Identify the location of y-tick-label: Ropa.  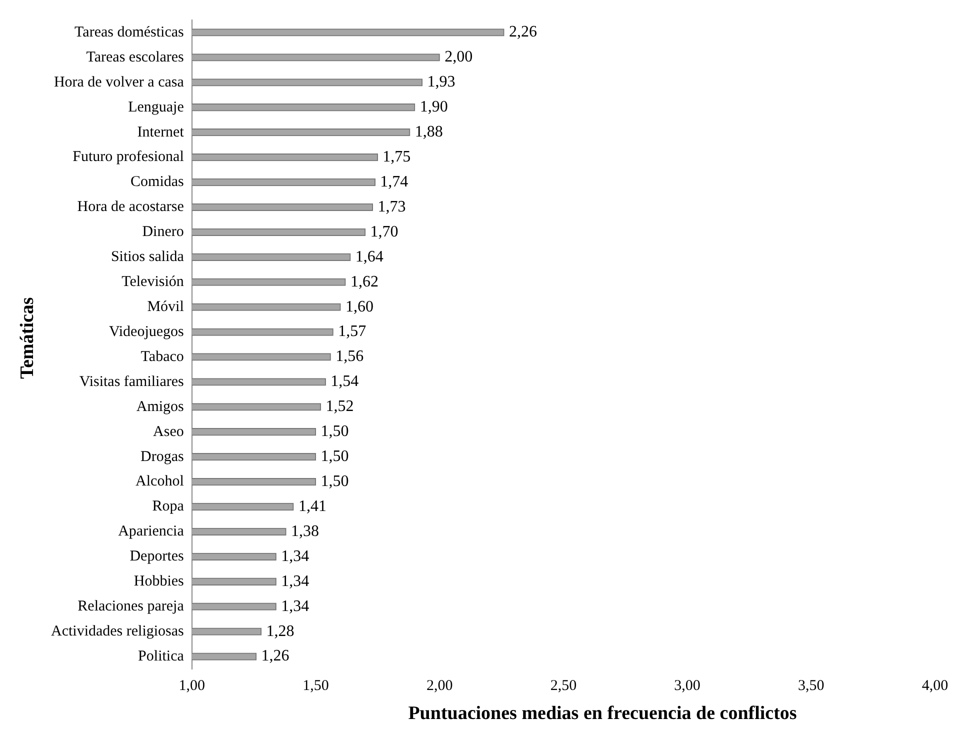
(168, 506).